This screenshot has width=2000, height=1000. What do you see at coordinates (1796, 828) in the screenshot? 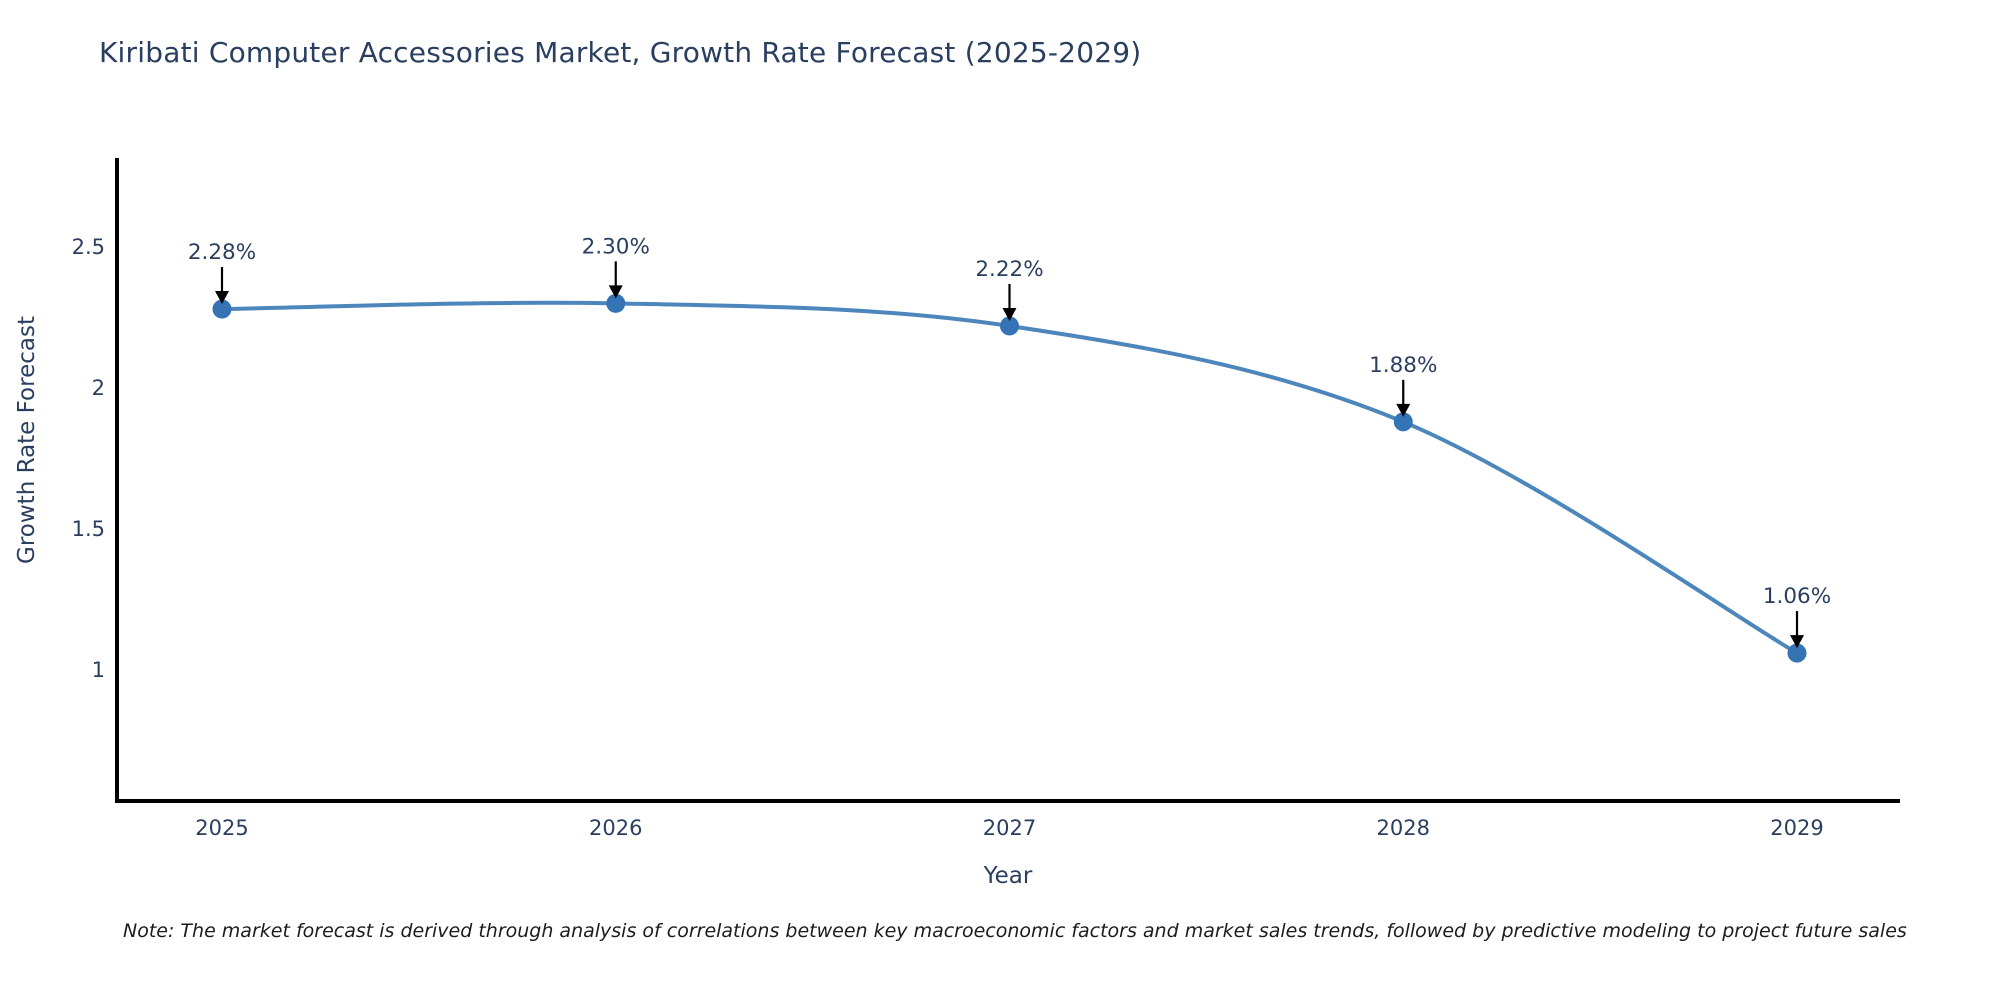
I see `x-tick-label: 2029` at bounding box center [1796, 828].